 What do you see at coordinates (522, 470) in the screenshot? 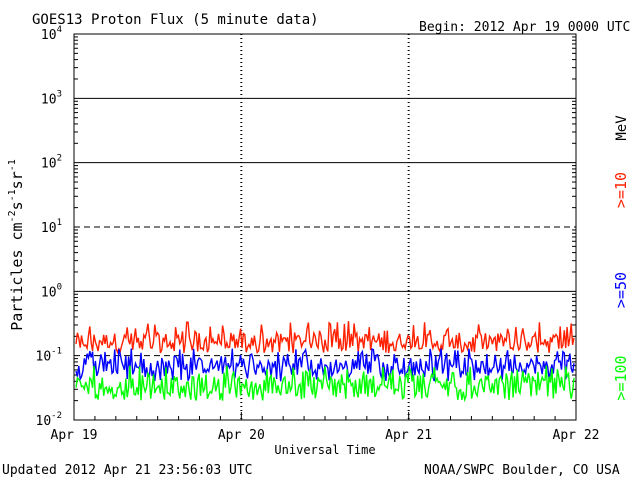
I see `footer-source: NOAA/SWPC Boulder, CO USA` at bounding box center [522, 470].